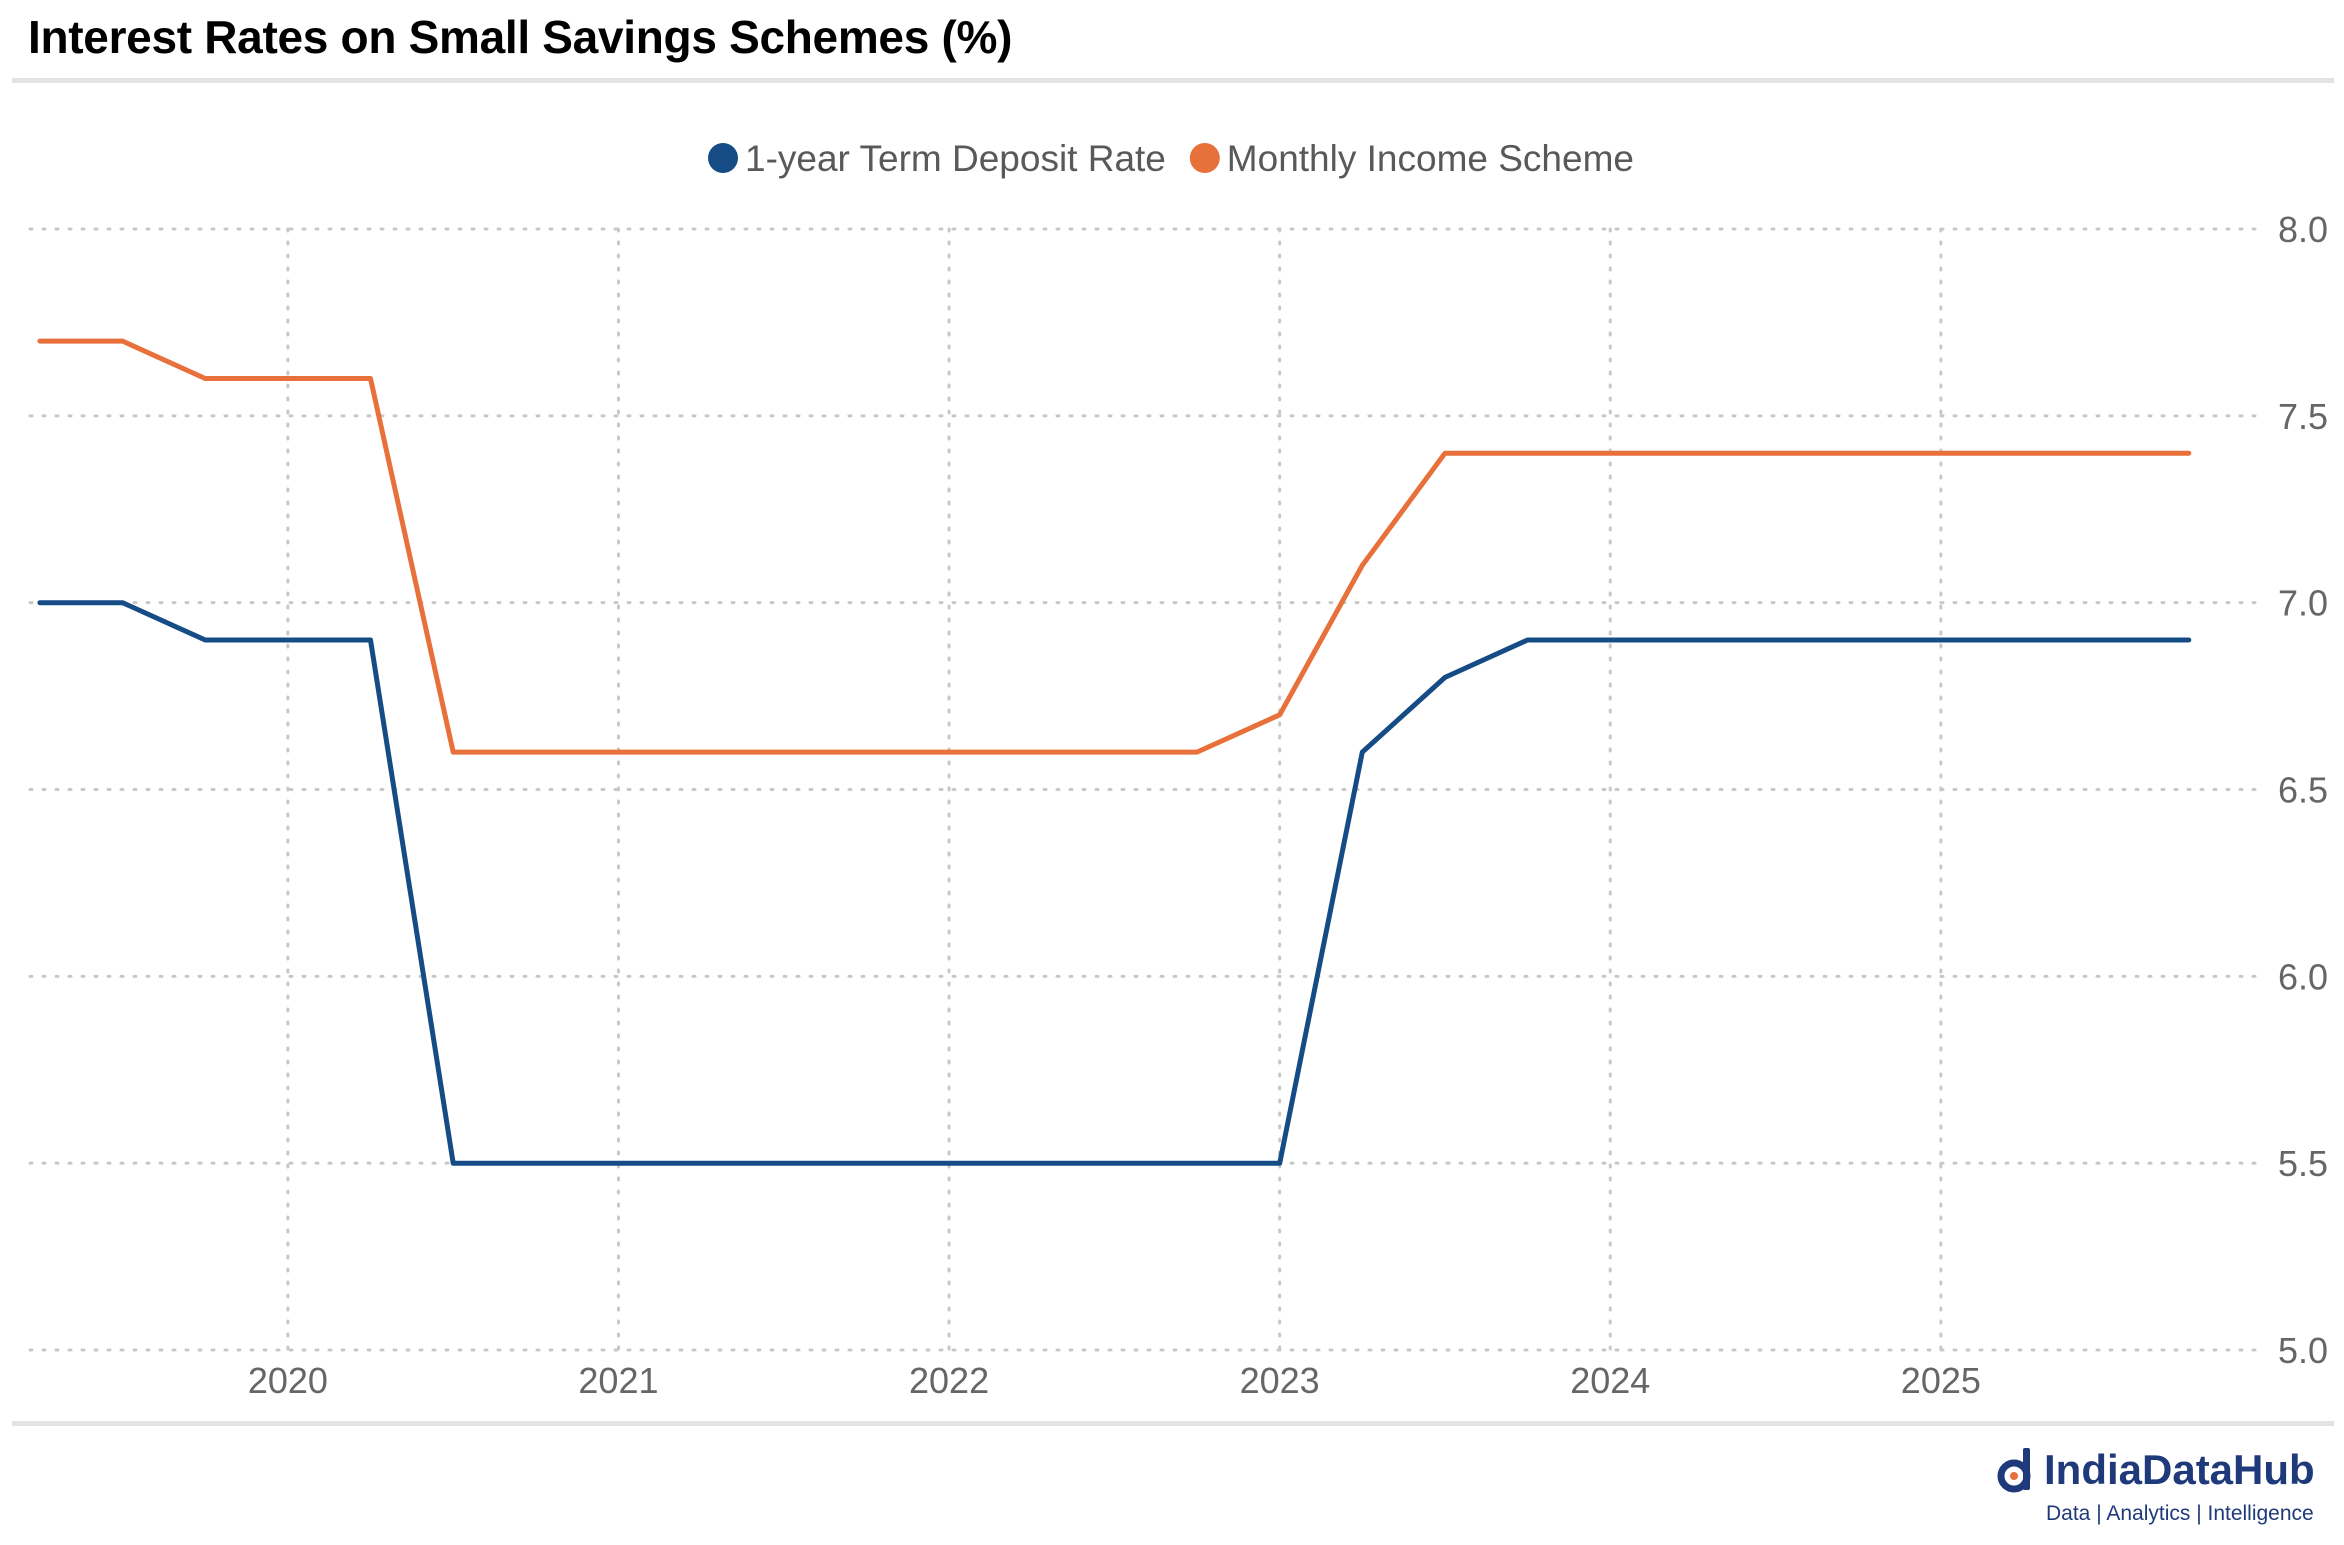  I want to click on x-tick-label: 2024, so click(1610, 1380).